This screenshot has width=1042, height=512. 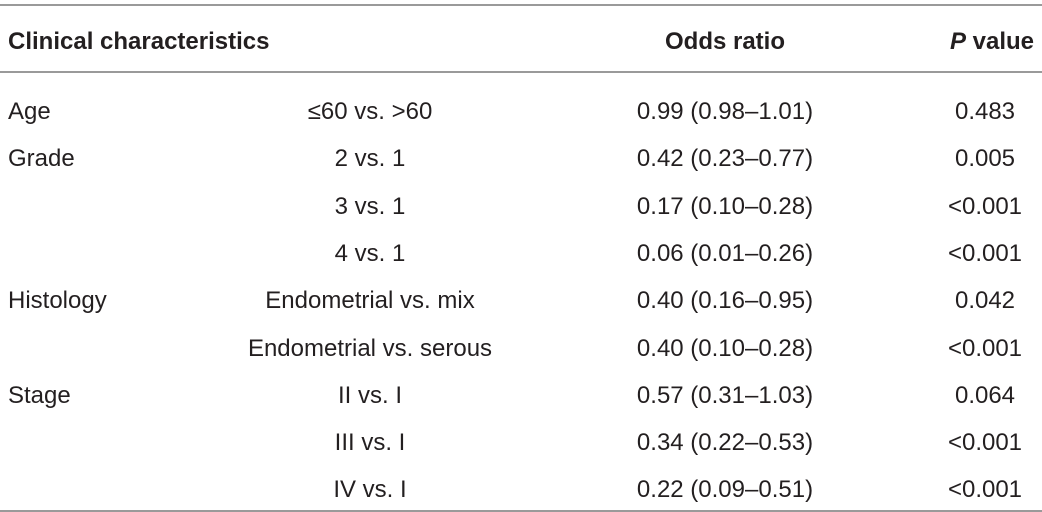 What do you see at coordinates (29, 111) in the screenshot?
I see `characteristic-cell: Age` at bounding box center [29, 111].